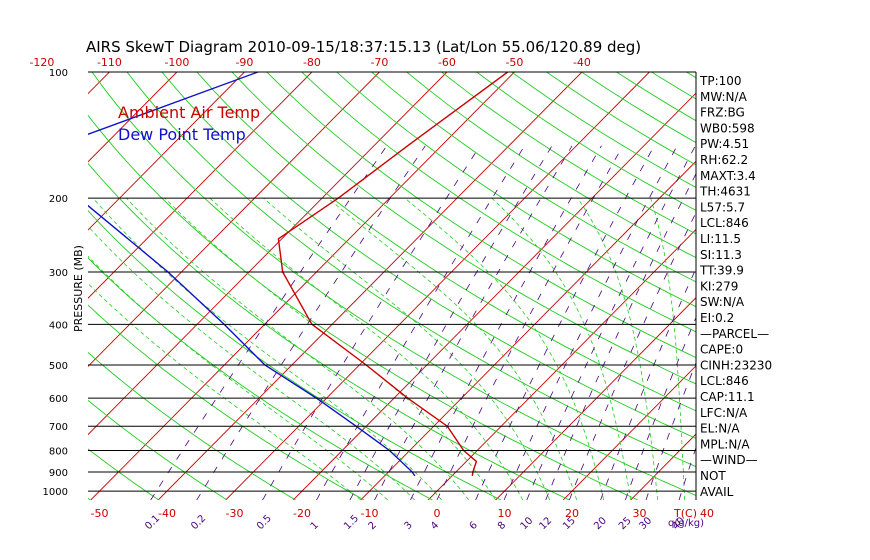 This screenshot has height=560, width=870. What do you see at coordinates (235, 513) in the screenshot?
I see `bottom-temperature-tick-label: -30` at bounding box center [235, 513].